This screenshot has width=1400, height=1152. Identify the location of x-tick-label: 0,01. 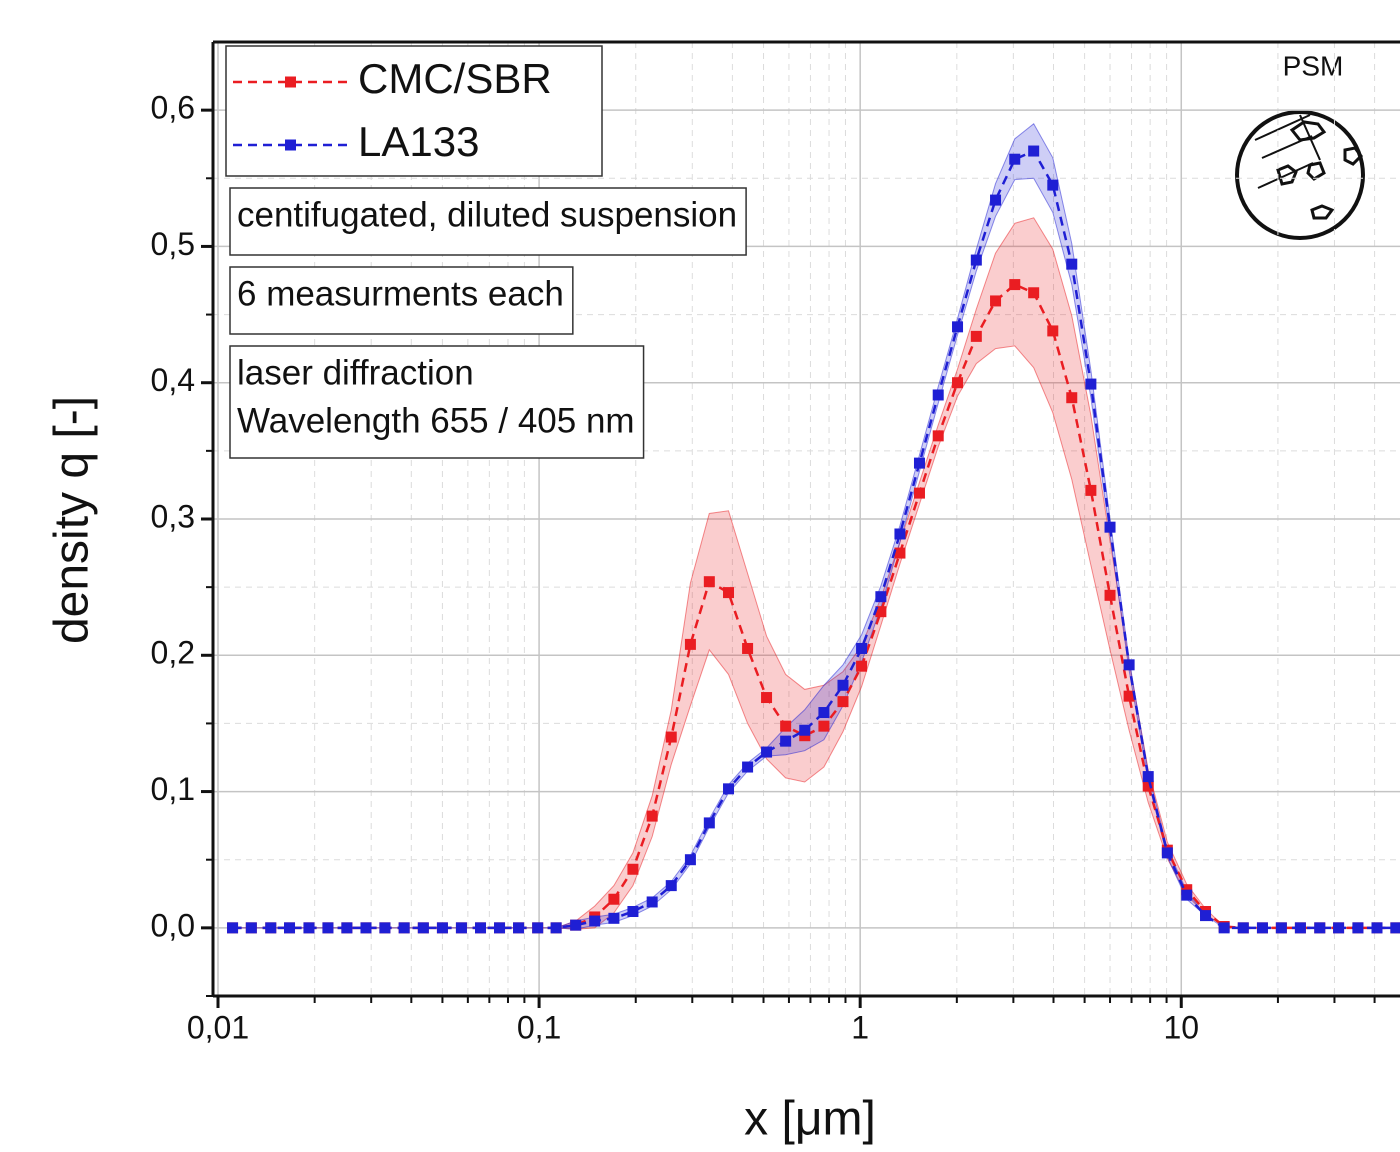
(218, 1027).